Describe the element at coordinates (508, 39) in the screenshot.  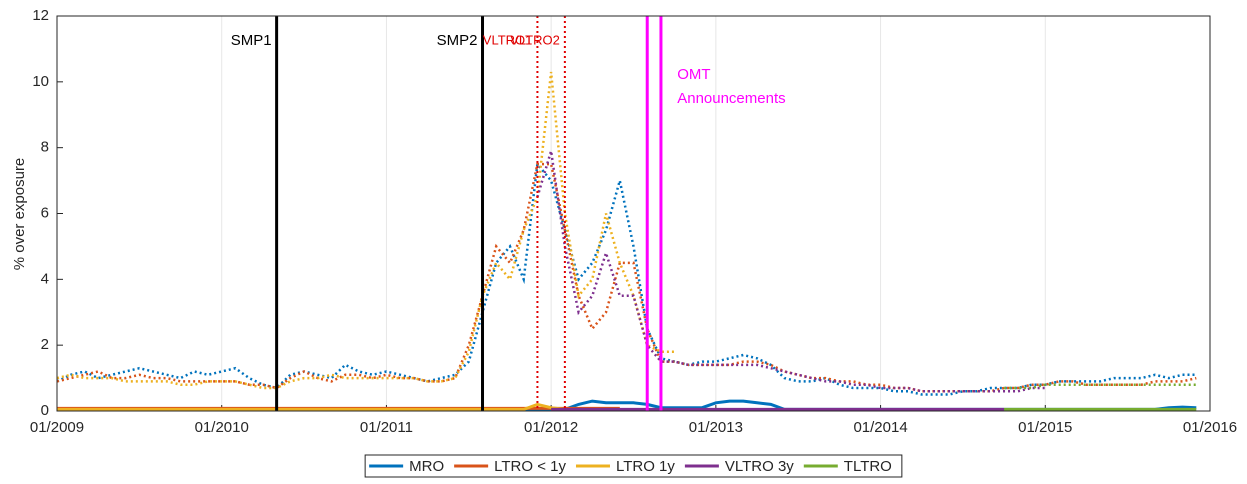
I see `event-label: VLTRO1` at that location.